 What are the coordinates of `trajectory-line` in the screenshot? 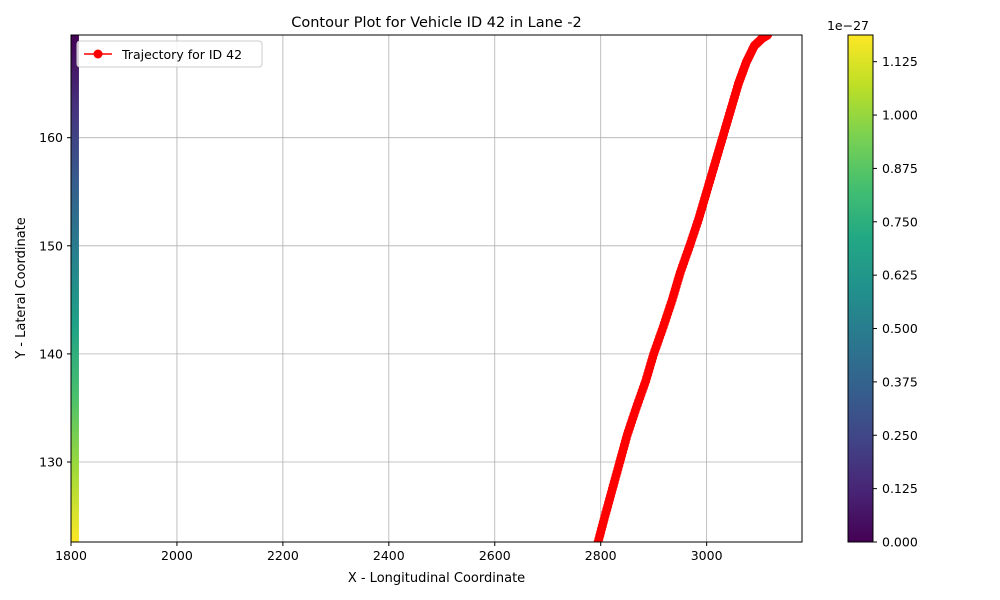 It's located at (682, 288).